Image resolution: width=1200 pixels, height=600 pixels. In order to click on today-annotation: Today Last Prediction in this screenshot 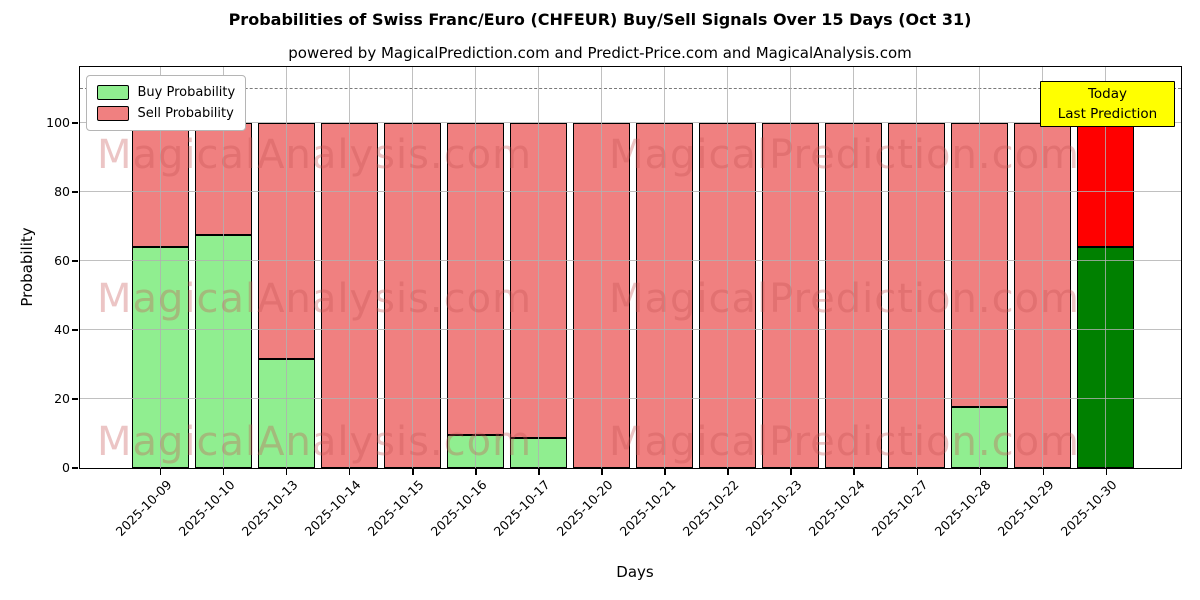, I will do `click(1107, 104)`.